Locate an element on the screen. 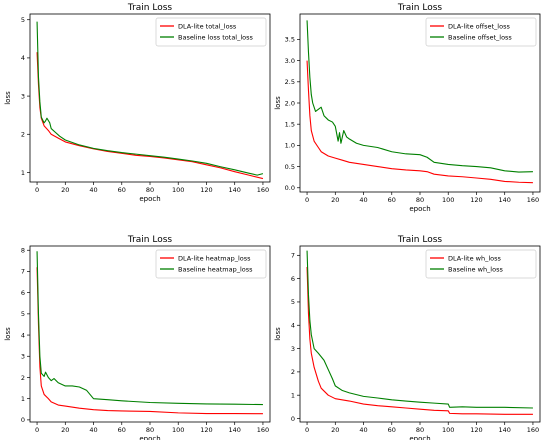  y-tick-label: 2.0 is located at coordinates (290, 103).